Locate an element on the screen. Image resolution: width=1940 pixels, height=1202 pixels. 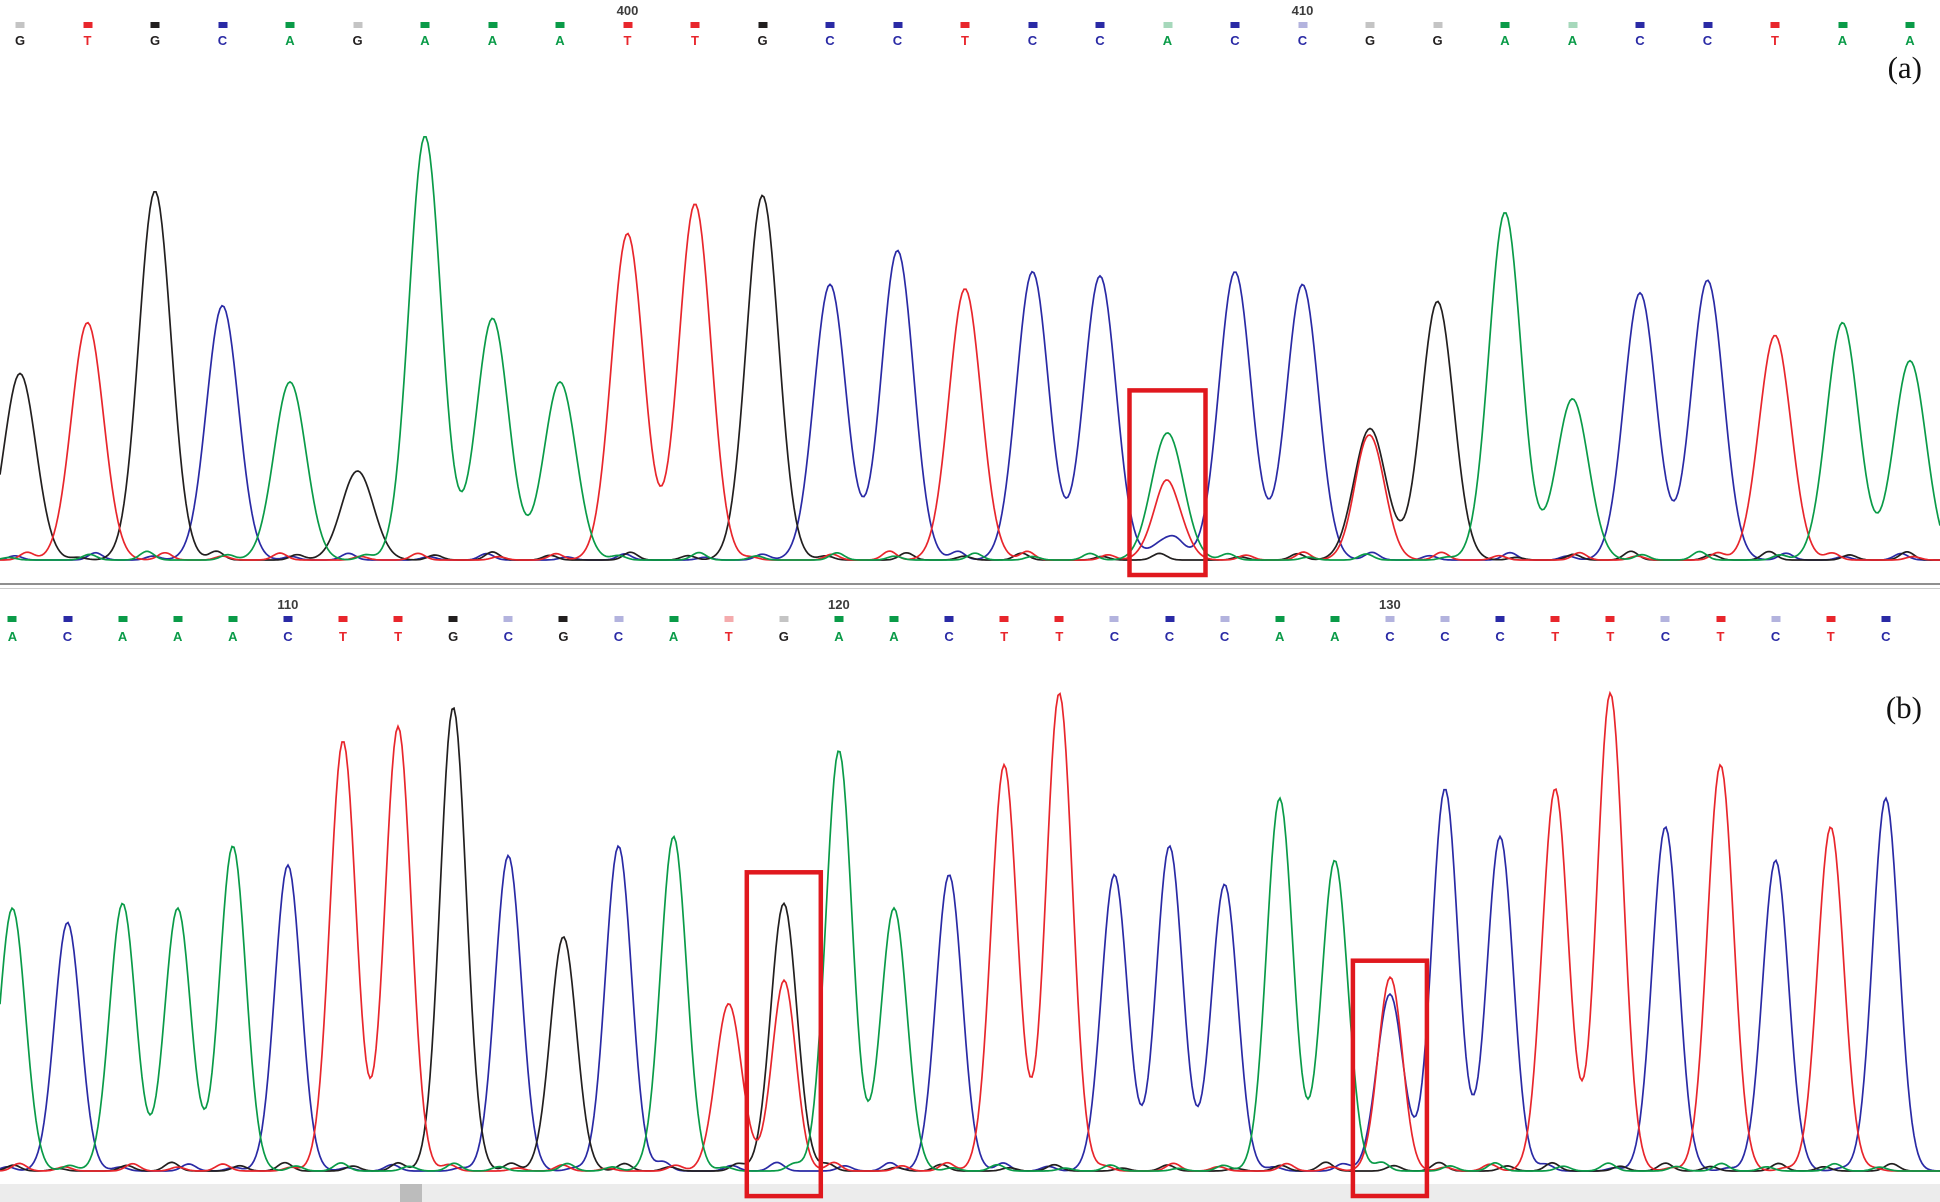
position-number: 410 is located at coordinates (1302, 10).